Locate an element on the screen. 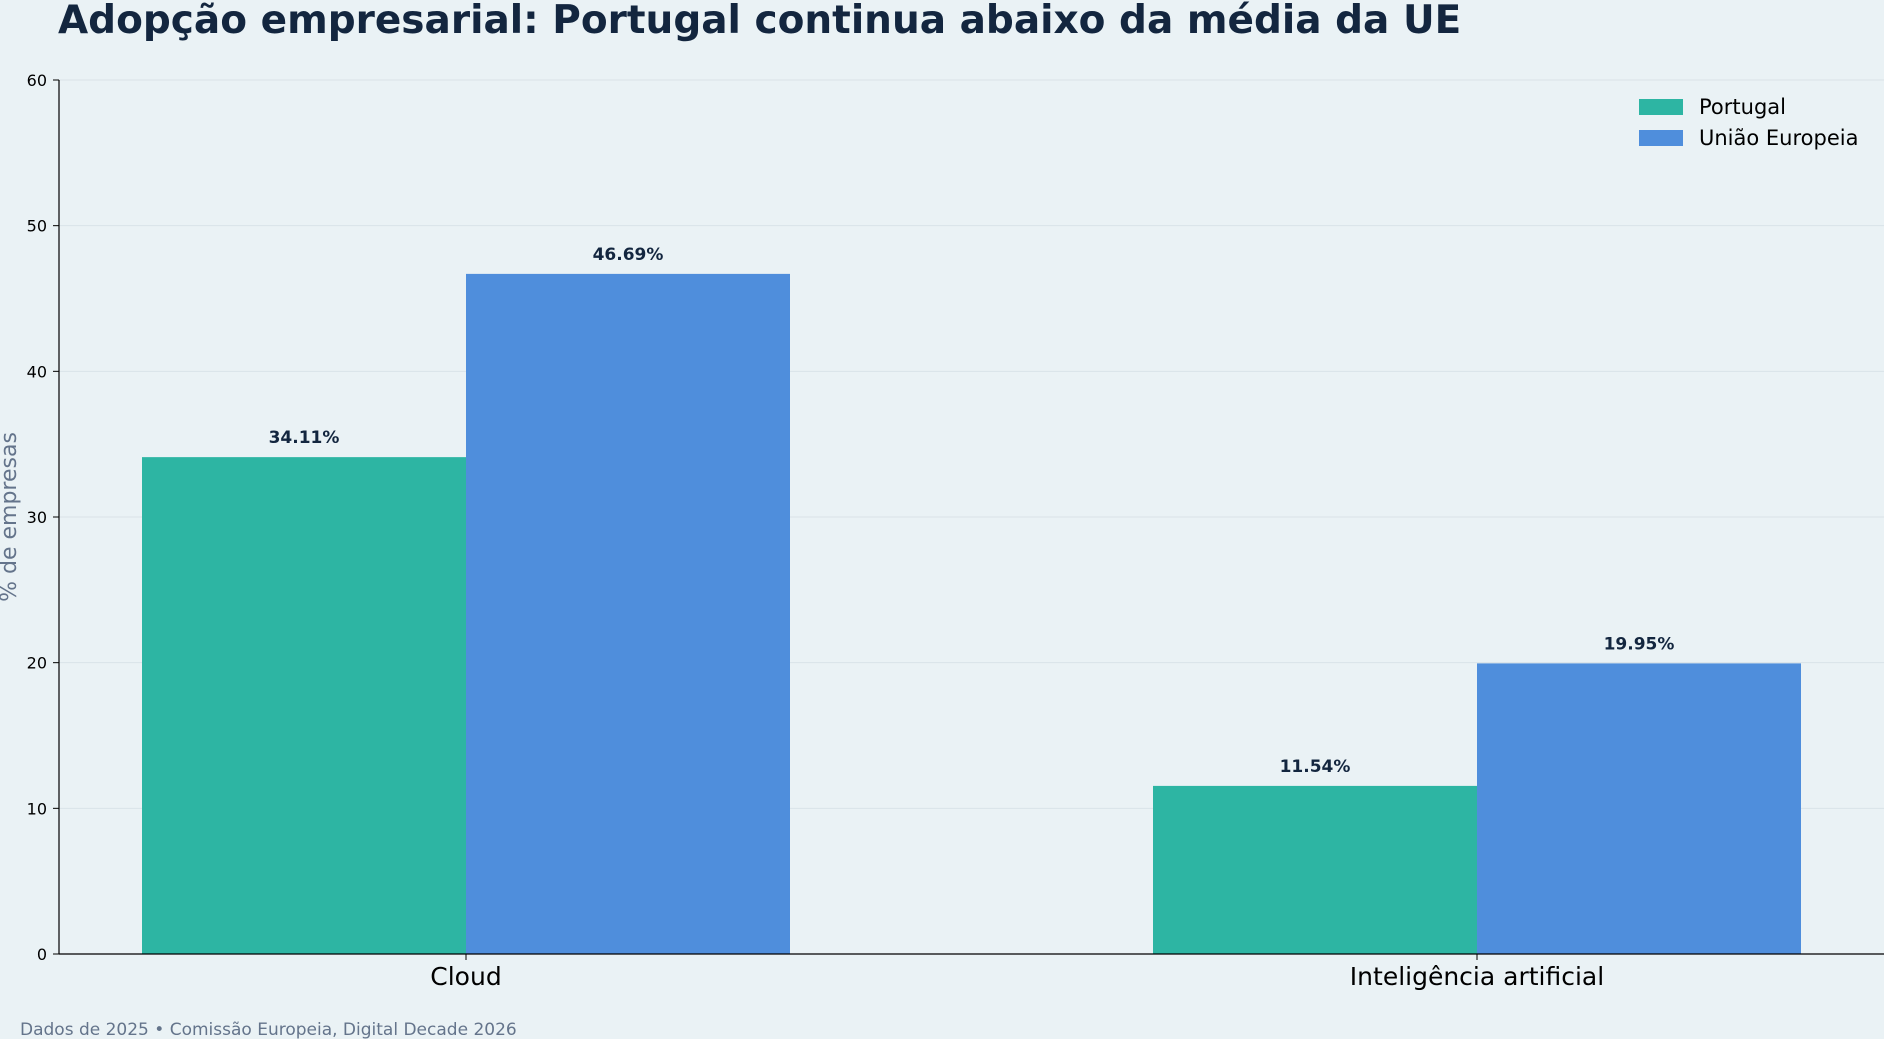 The image size is (1884, 1039). x-tick-label: Cloud is located at coordinates (465, 976).